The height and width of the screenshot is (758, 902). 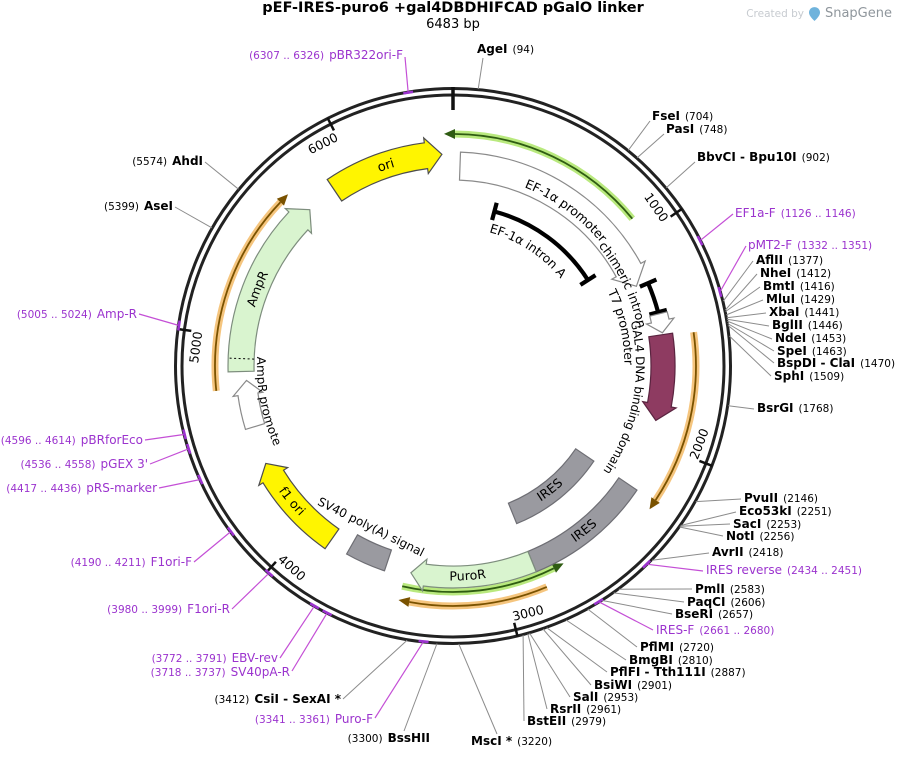 I want to click on site-label-MscI-: MscI * (3220), so click(x=511, y=742).